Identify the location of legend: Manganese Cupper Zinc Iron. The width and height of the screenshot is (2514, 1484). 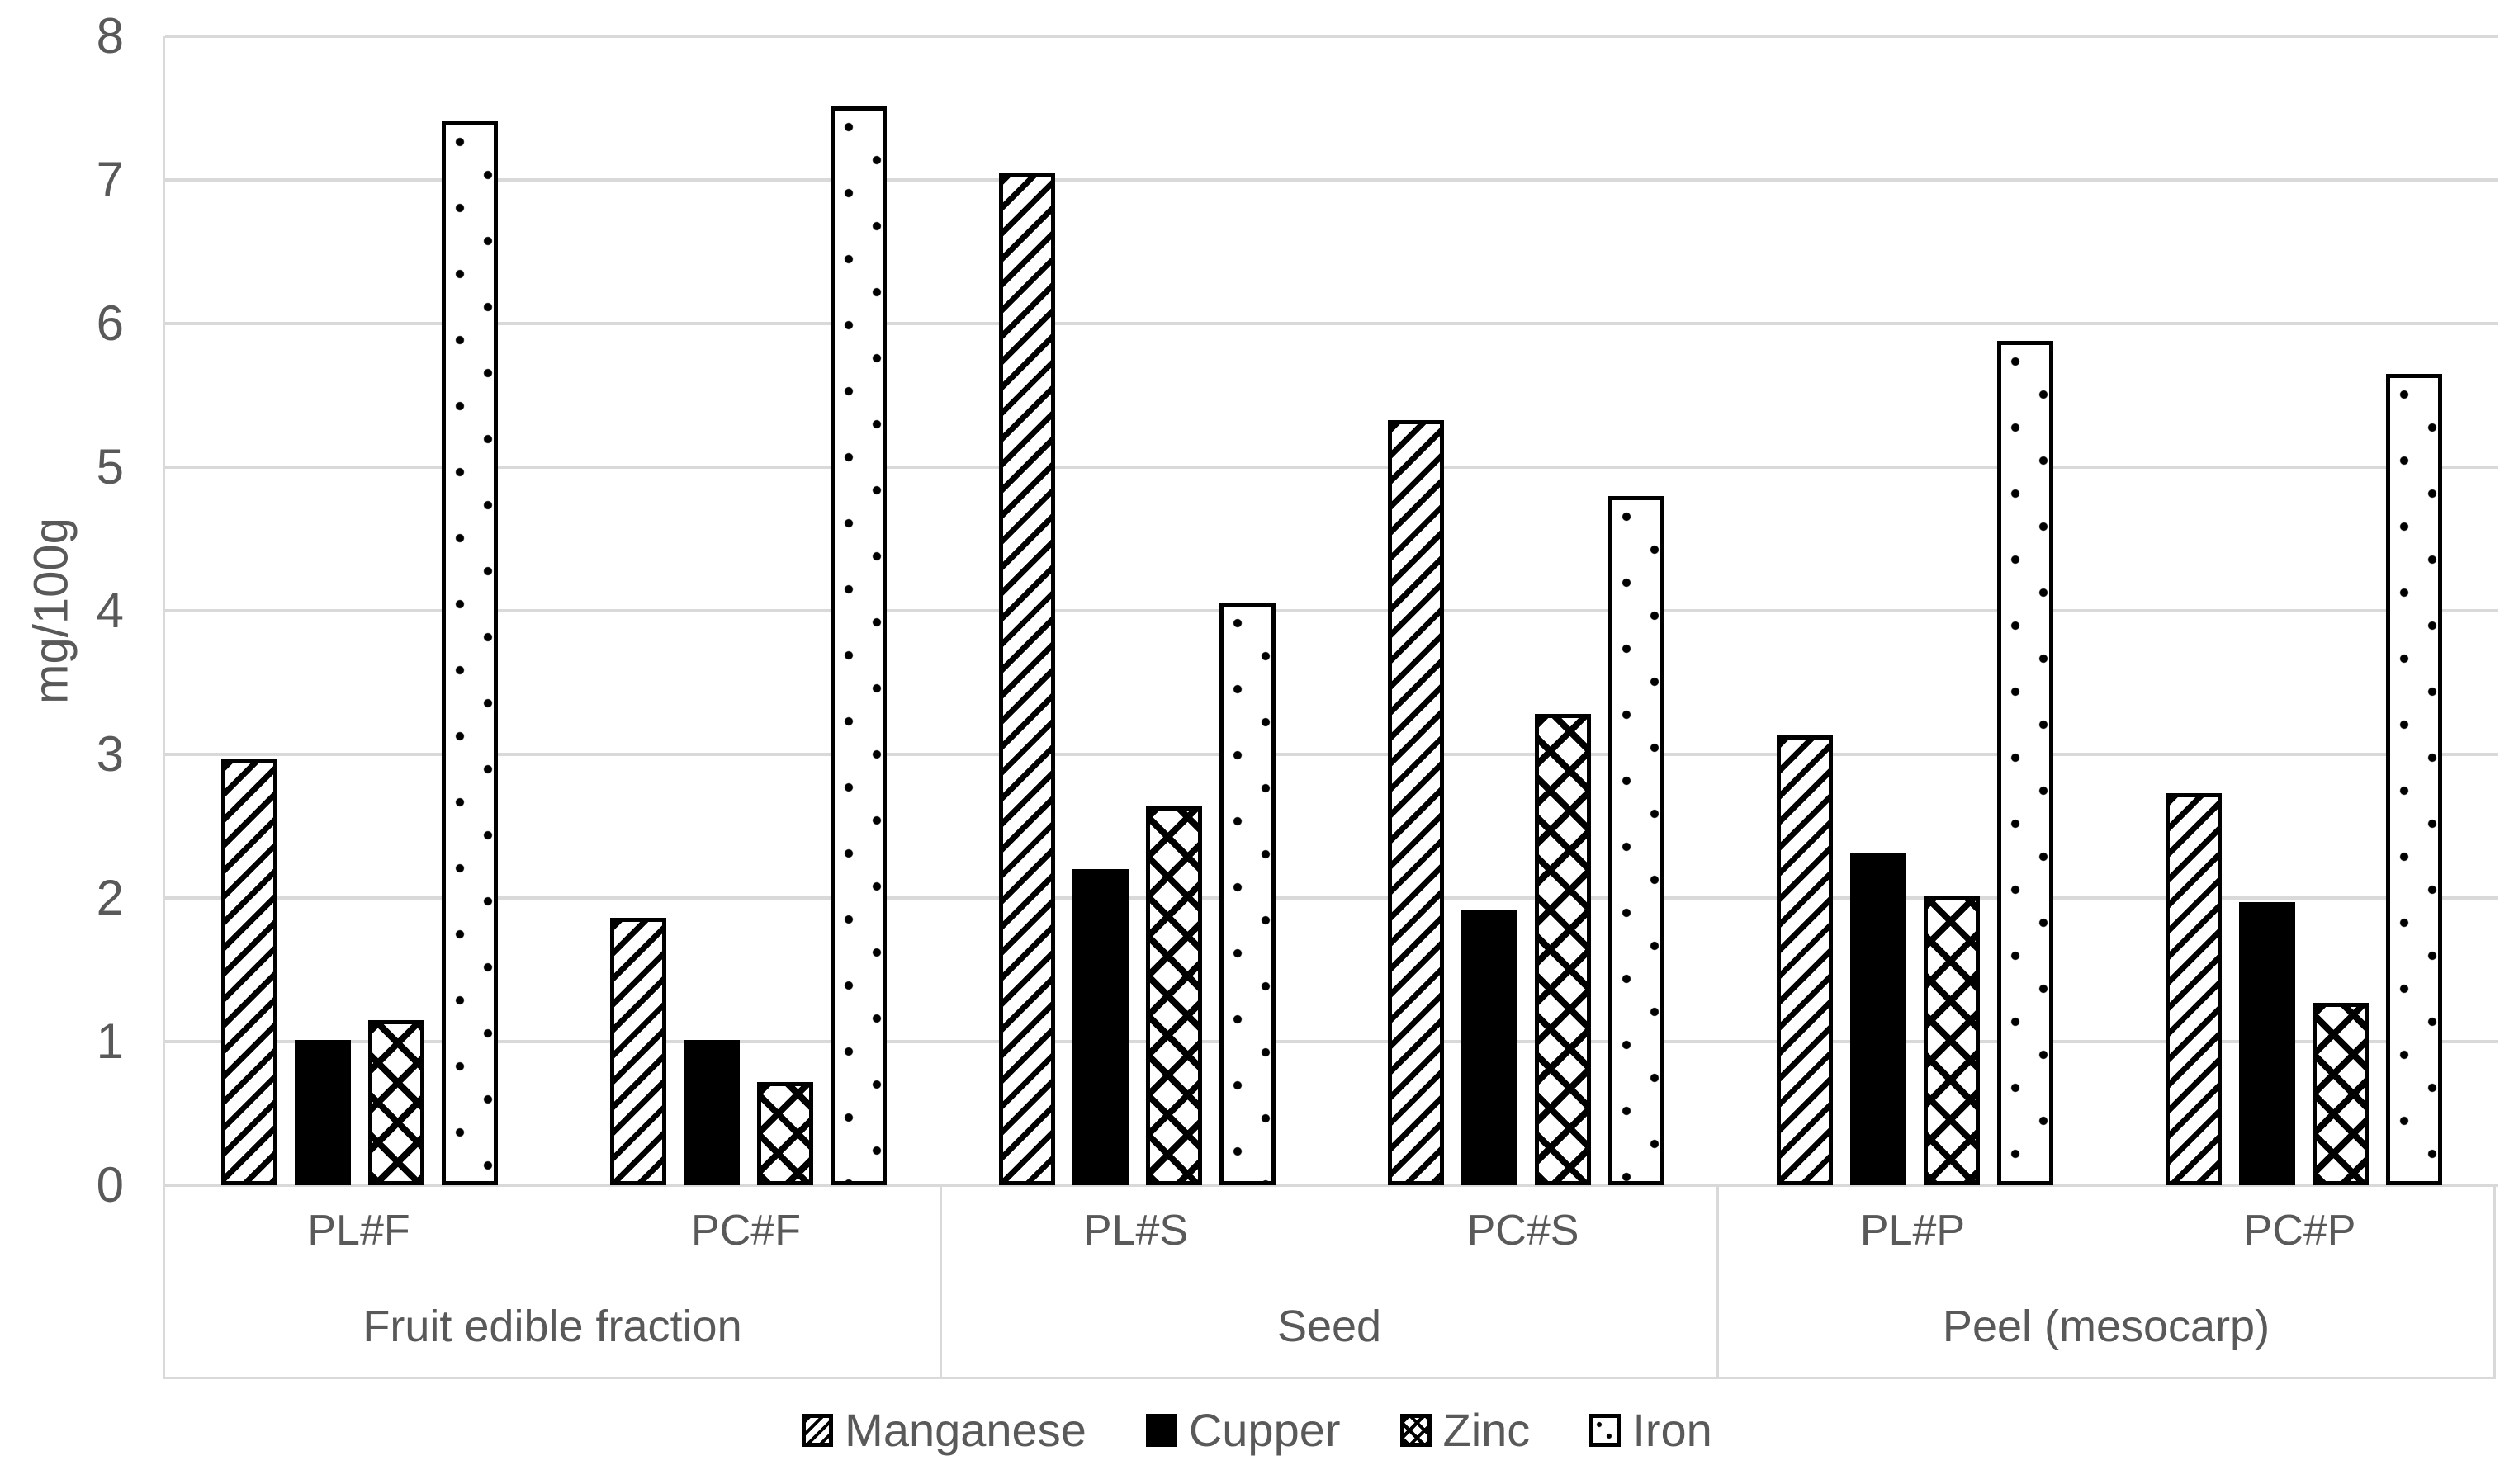
(1257, 1430).